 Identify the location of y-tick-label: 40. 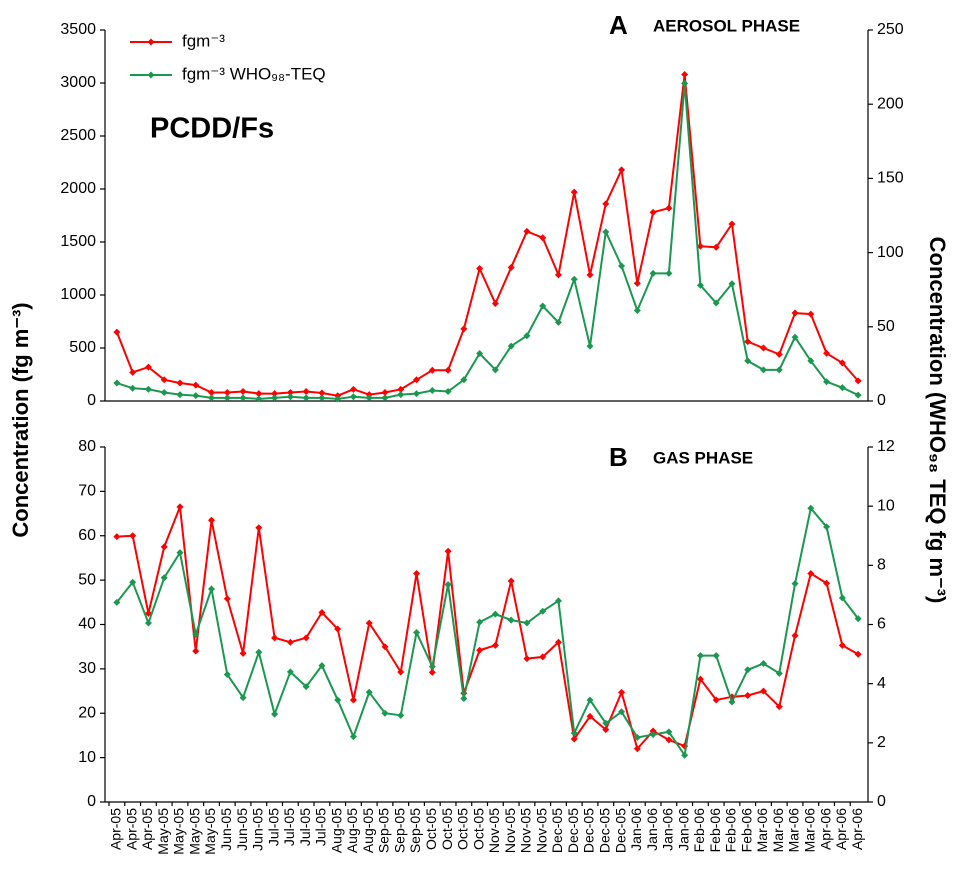
(87, 624).